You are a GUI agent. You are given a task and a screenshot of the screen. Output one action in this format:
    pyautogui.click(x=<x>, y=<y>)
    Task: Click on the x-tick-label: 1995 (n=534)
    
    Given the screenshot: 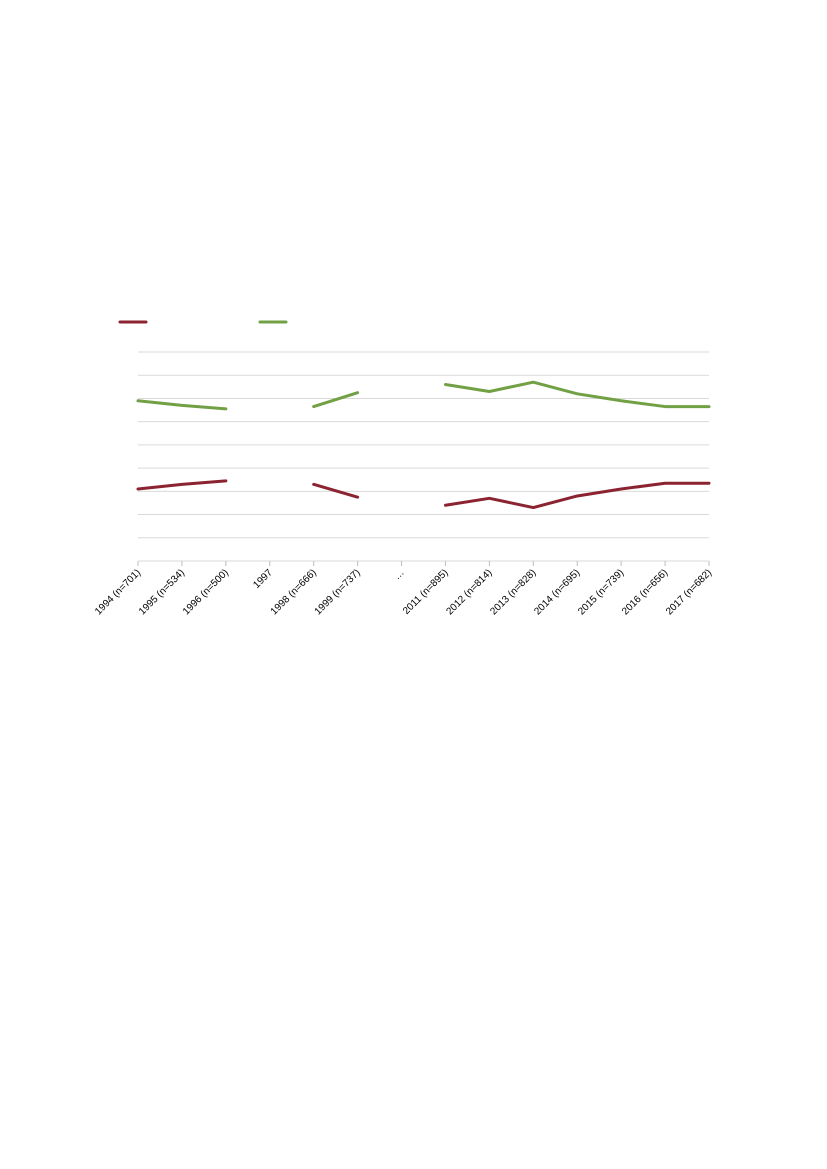 What is the action you would take?
    pyautogui.click(x=162, y=592)
    